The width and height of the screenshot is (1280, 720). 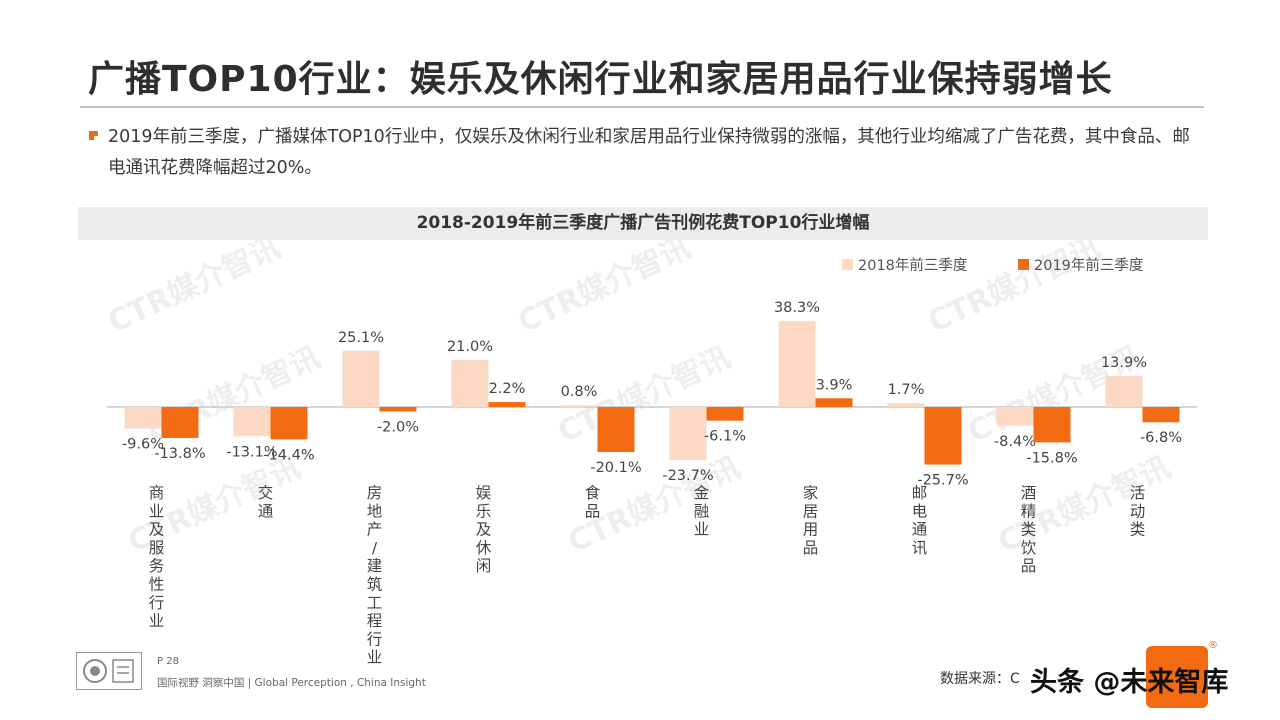 What do you see at coordinates (484, 511) in the screenshot?
I see `category-label: 乐` at bounding box center [484, 511].